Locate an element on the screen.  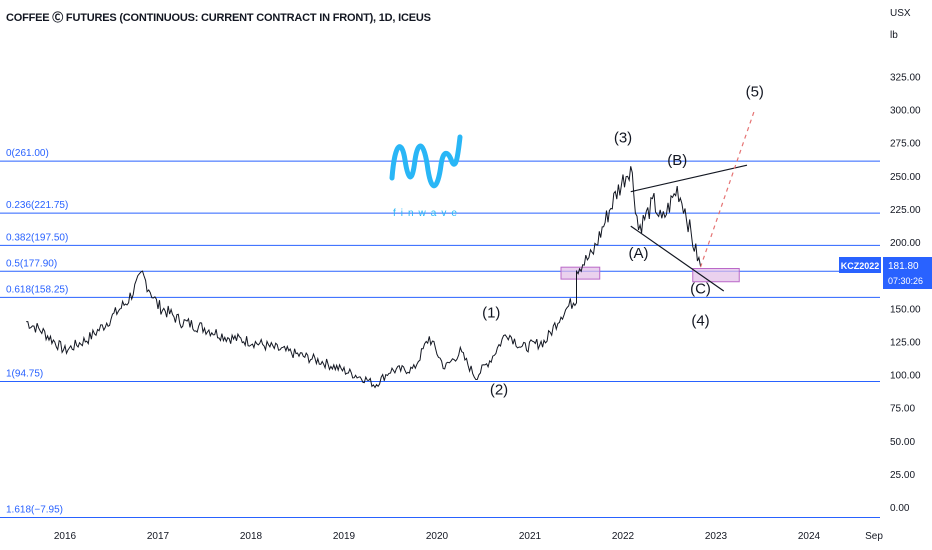
y-tick-label: 250.00 is located at coordinates (905, 177).